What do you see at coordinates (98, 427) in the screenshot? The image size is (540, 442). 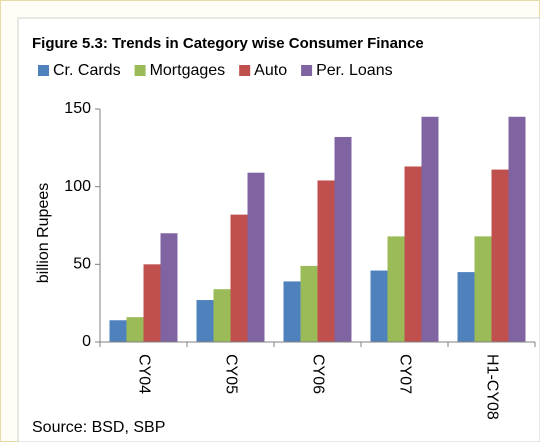 I see `source-note: Source: BSD, SBP` at bounding box center [98, 427].